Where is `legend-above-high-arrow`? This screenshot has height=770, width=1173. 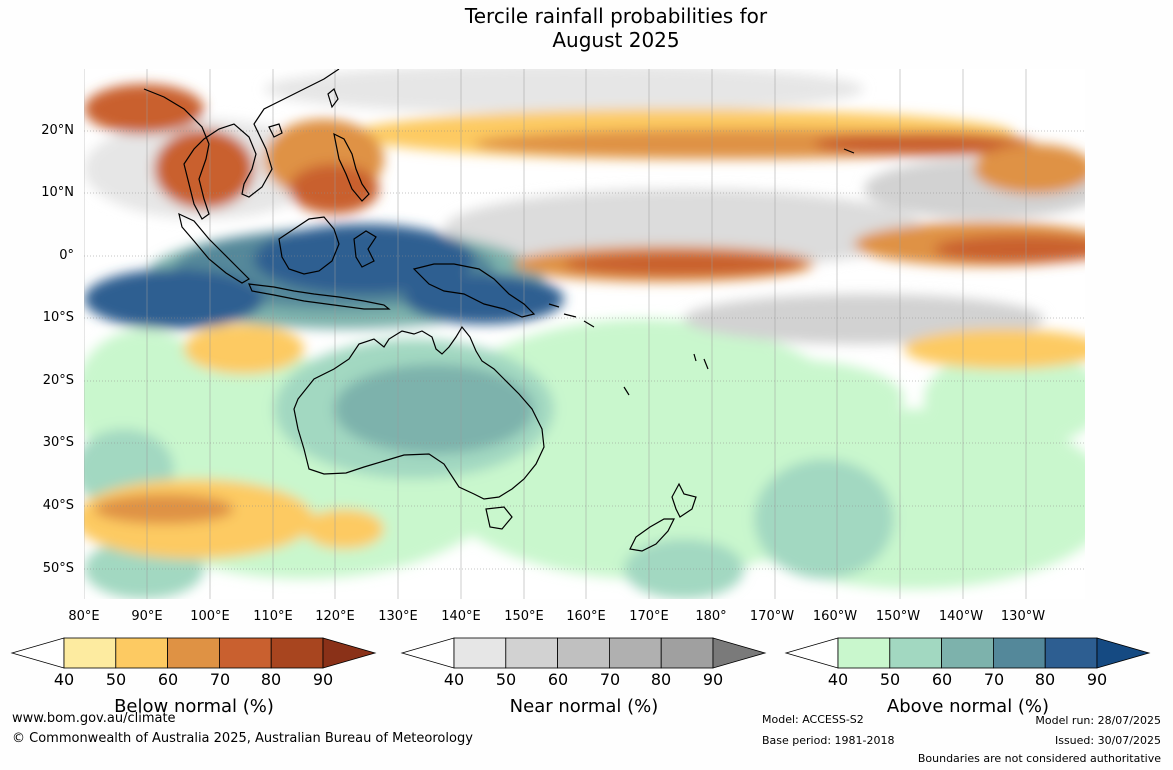
legend-above-high-arrow is located at coordinates (1123, 653).